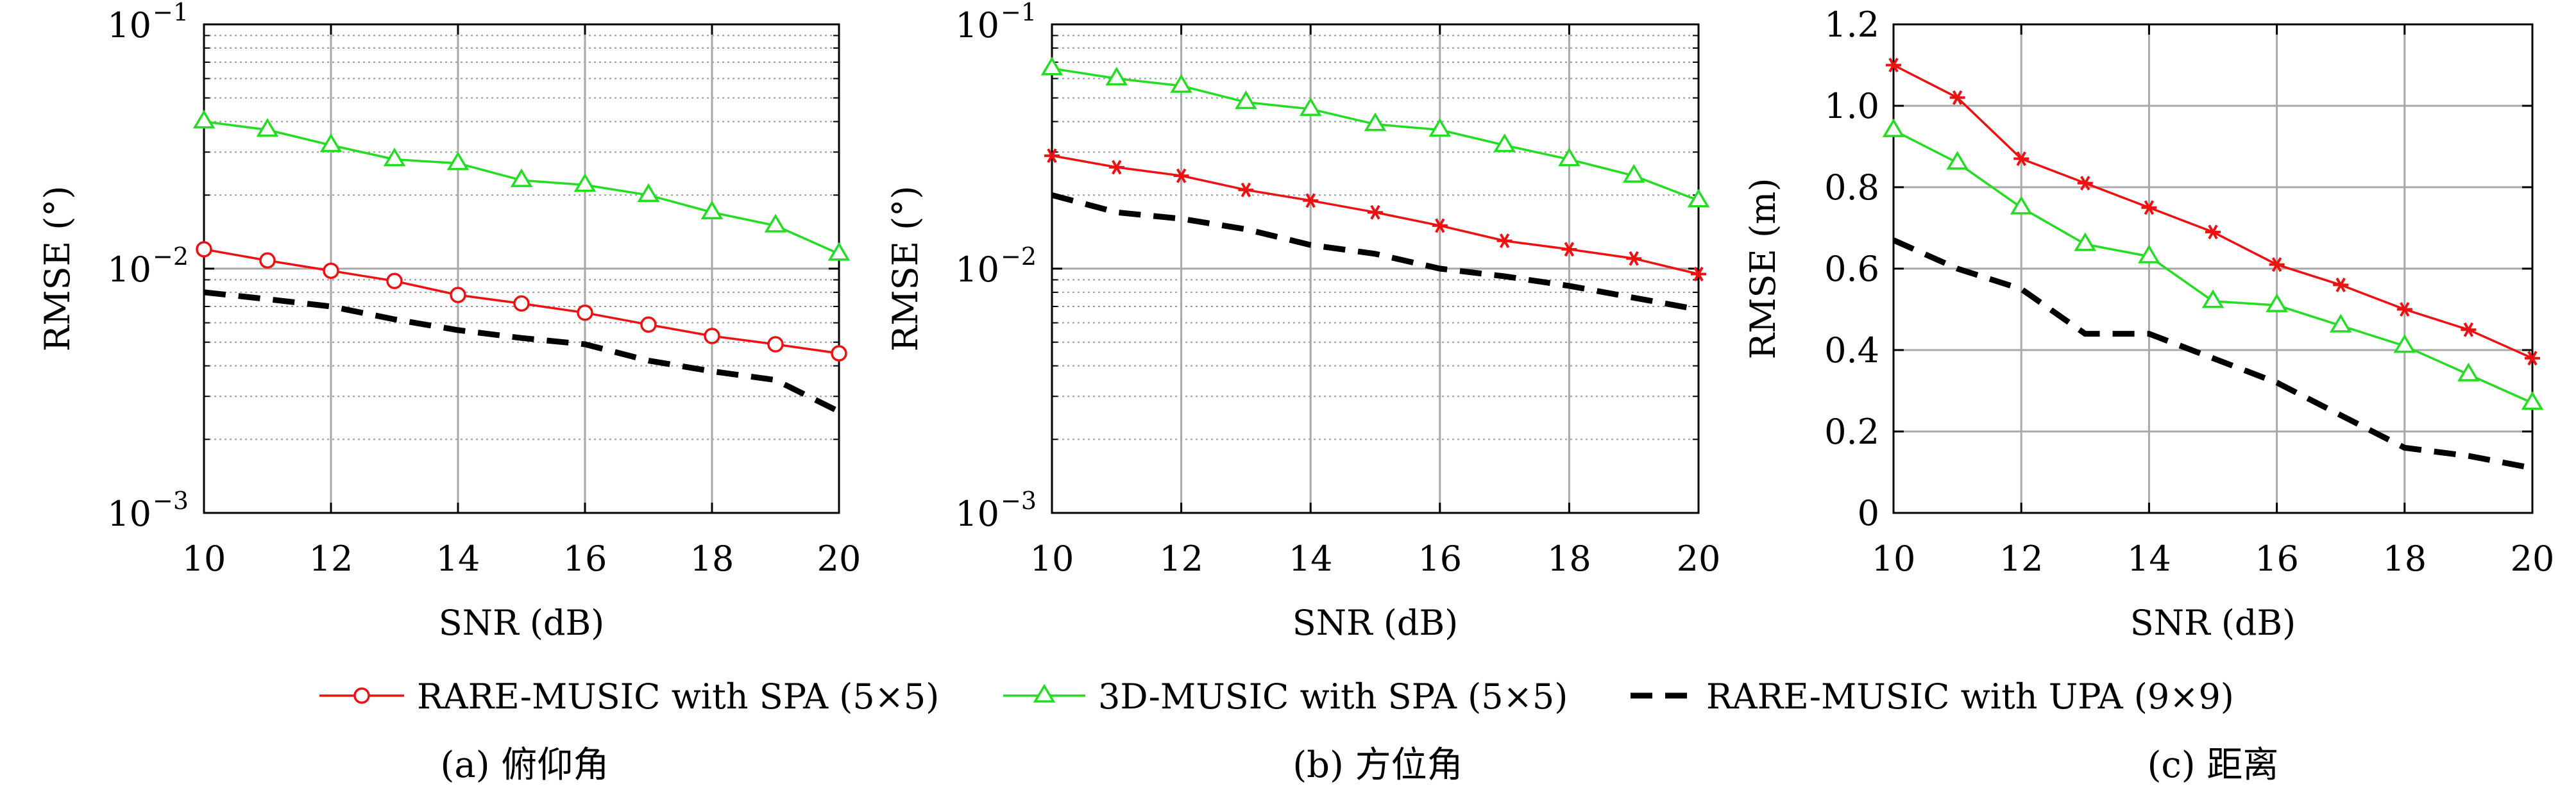  I want to click on y-tick-label: 0, so click(1868, 513).